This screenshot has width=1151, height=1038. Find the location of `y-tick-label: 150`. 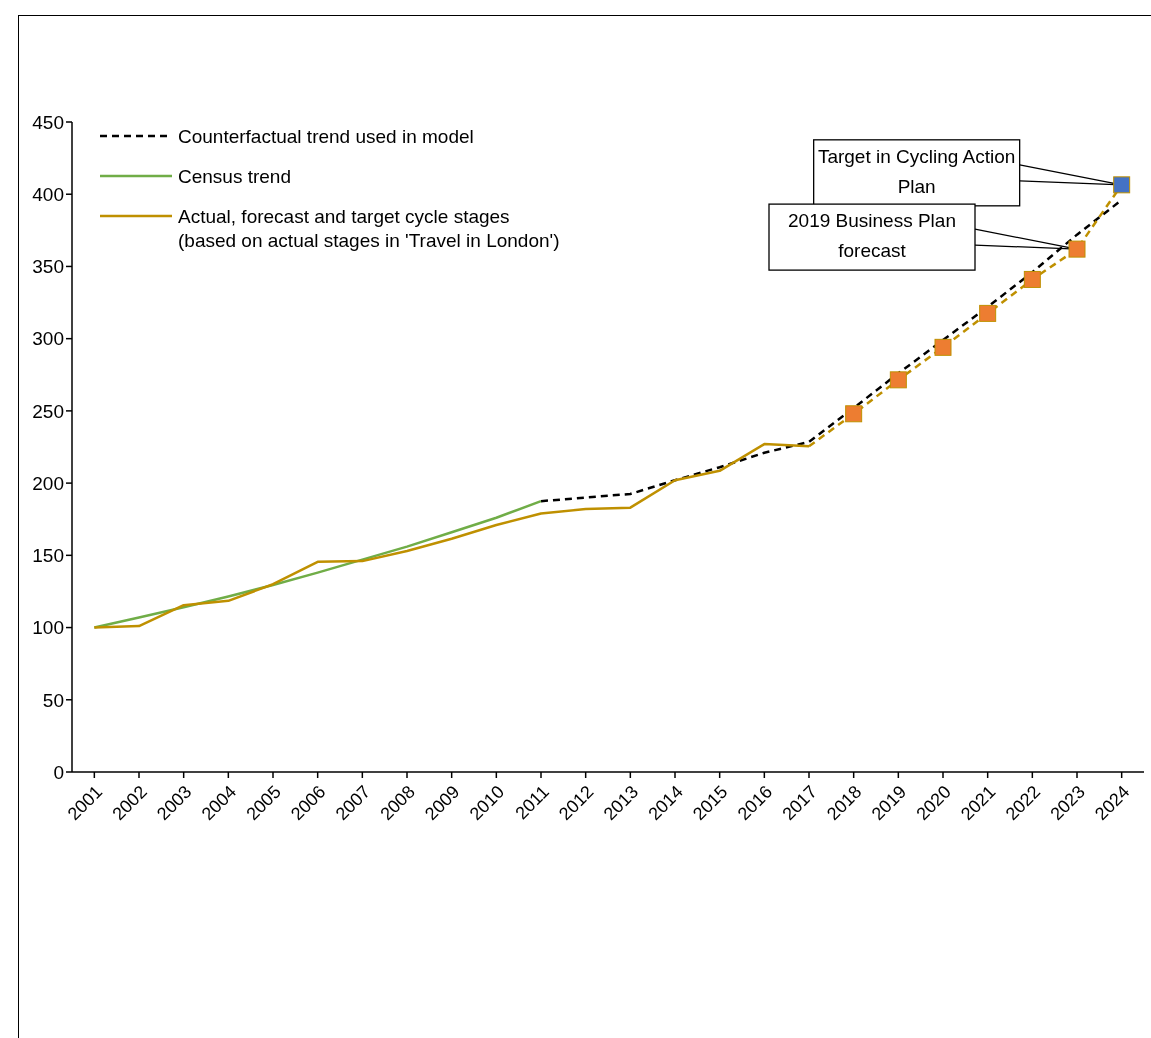

y-tick-label: 150 is located at coordinates (48, 556).